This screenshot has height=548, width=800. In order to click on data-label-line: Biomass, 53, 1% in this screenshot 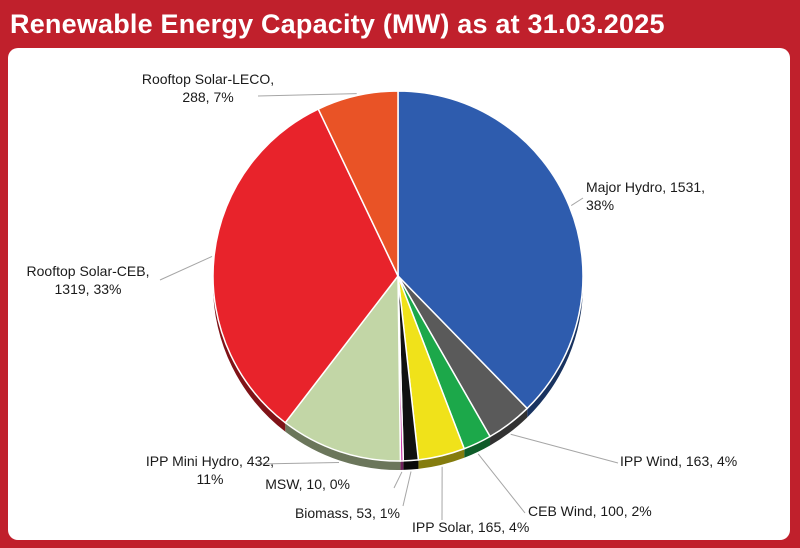, I will do `click(347, 513)`.